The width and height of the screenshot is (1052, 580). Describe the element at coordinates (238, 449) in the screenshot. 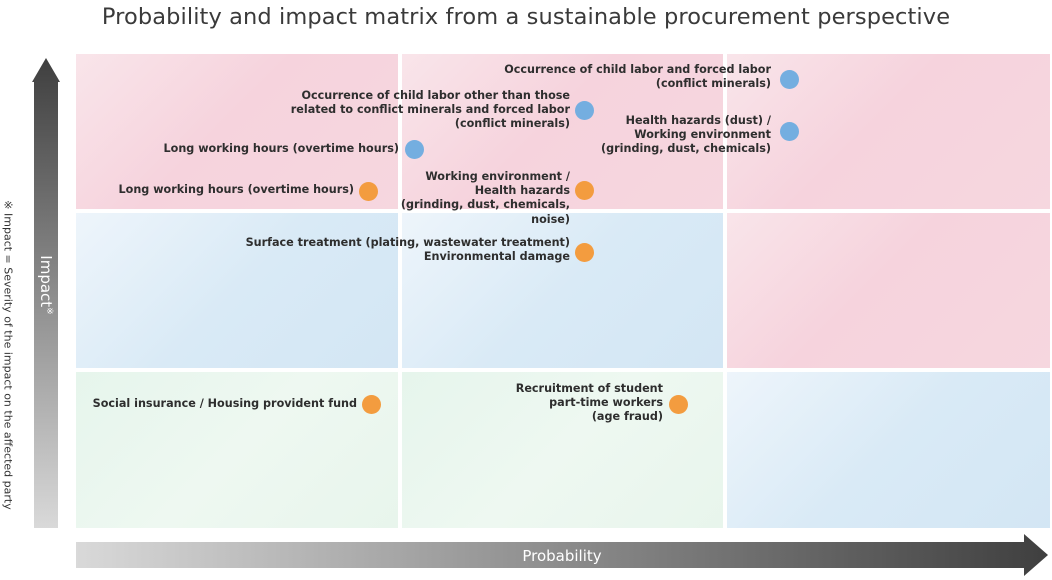

I see `cell-low-low-prob` at that location.